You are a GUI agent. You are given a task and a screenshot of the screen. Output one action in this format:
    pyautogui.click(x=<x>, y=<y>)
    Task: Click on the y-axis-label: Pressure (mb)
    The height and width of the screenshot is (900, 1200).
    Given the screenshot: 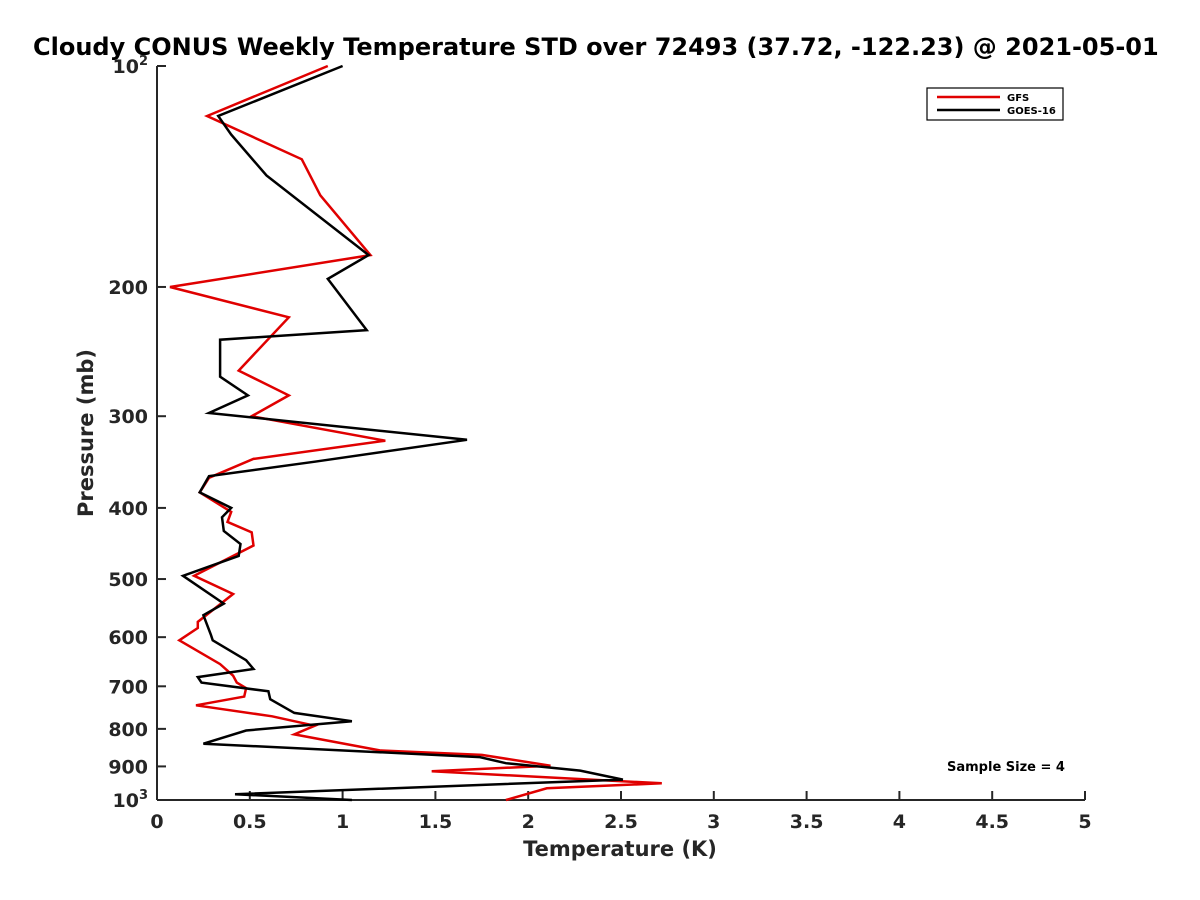 What is the action you would take?
    pyautogui.click(x=86, y=433)
    